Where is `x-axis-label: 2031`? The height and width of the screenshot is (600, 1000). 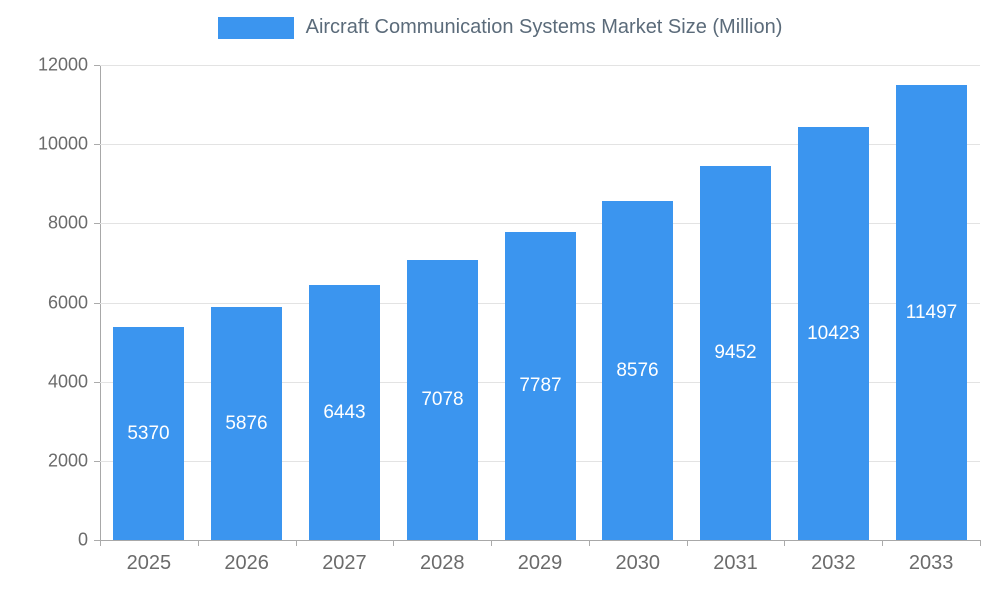
x-axis-label: 2031 is located at coordinates (735, 563).